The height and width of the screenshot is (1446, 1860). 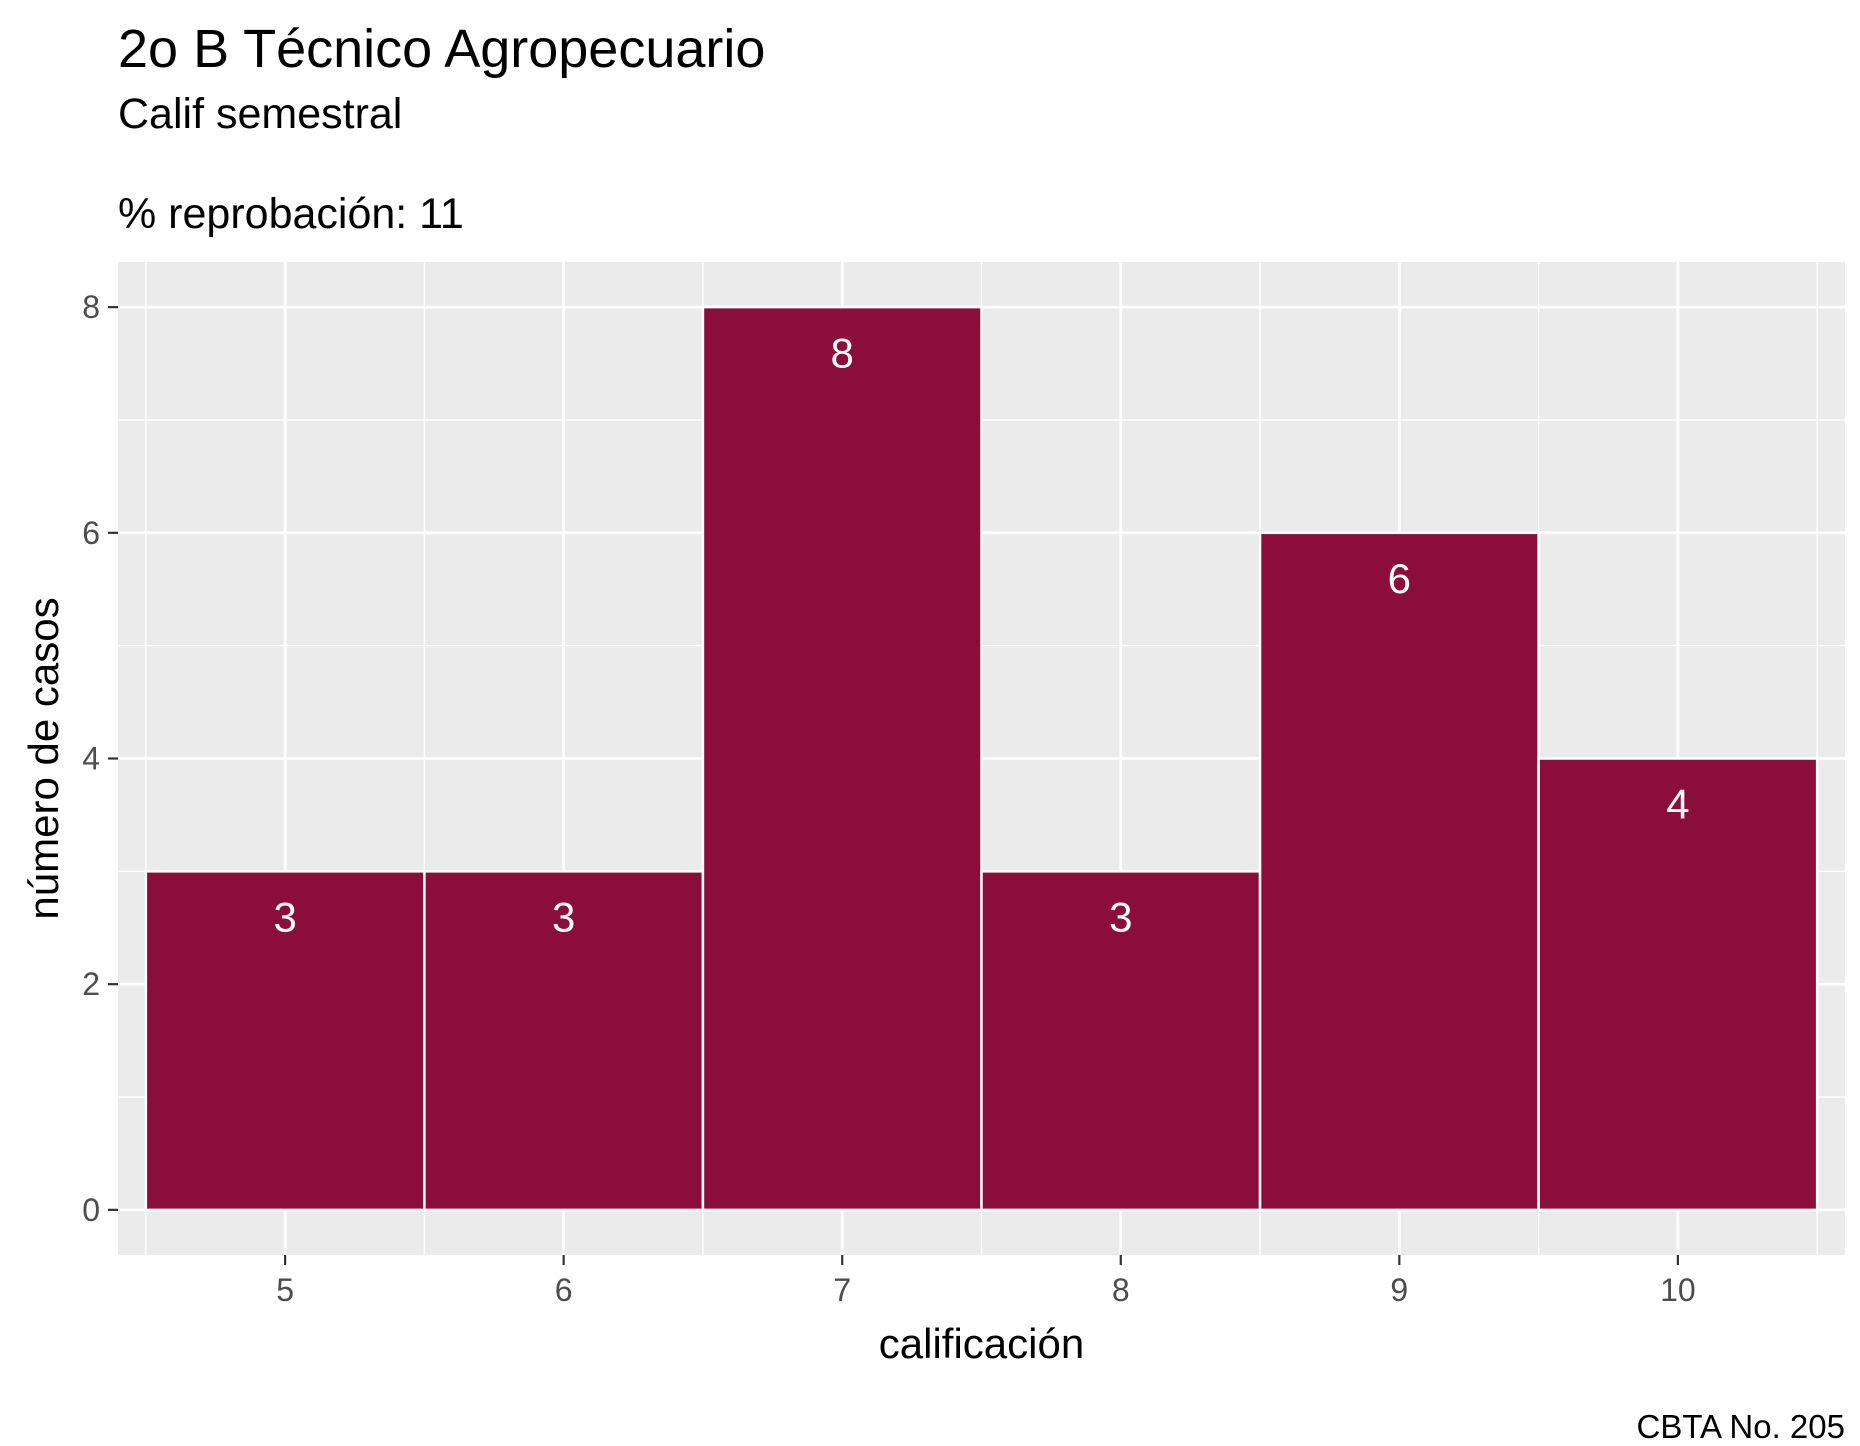 I want to click on y-tick-label: 2, so click(x=91, y=984).